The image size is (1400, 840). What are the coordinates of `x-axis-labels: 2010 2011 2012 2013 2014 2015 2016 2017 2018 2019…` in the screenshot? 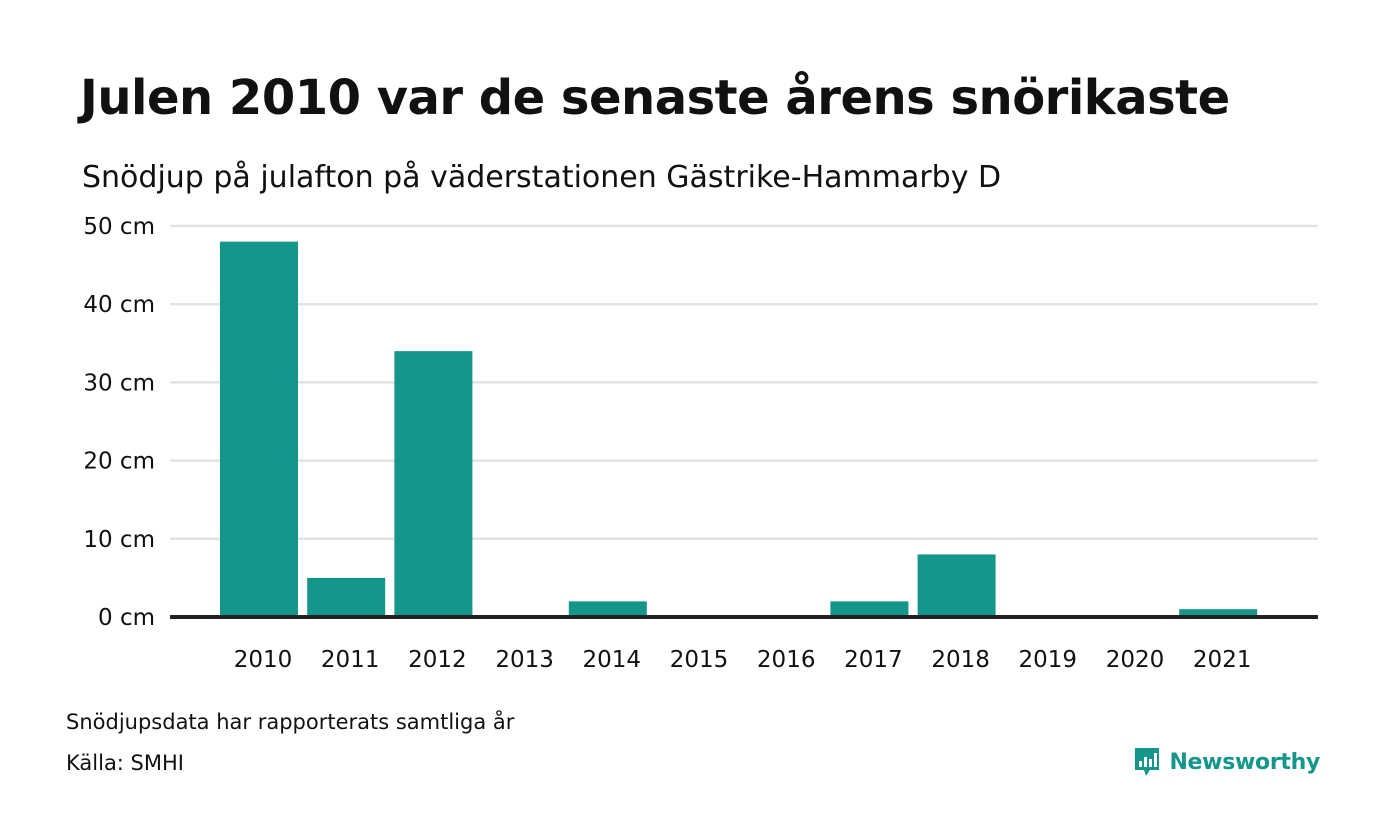 It's located at (743, 660).